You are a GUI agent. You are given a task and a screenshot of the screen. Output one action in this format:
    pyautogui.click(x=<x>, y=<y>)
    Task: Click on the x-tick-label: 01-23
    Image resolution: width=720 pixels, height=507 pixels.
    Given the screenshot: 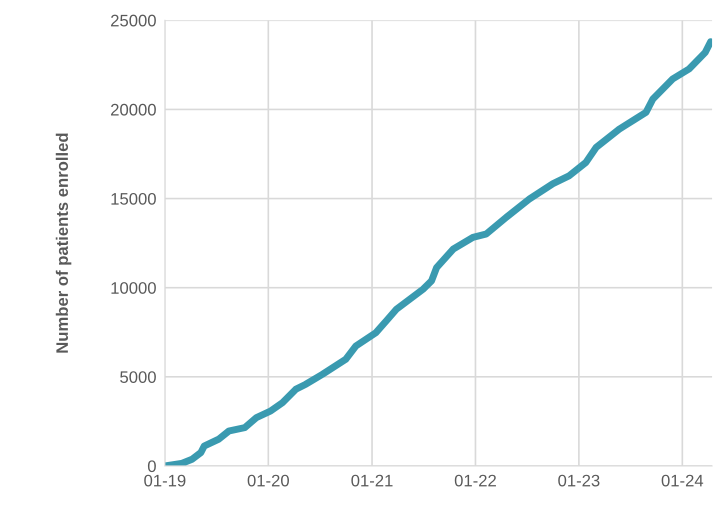 What is the action you would take?
    pyautogui.click(x=579, y=480)
    